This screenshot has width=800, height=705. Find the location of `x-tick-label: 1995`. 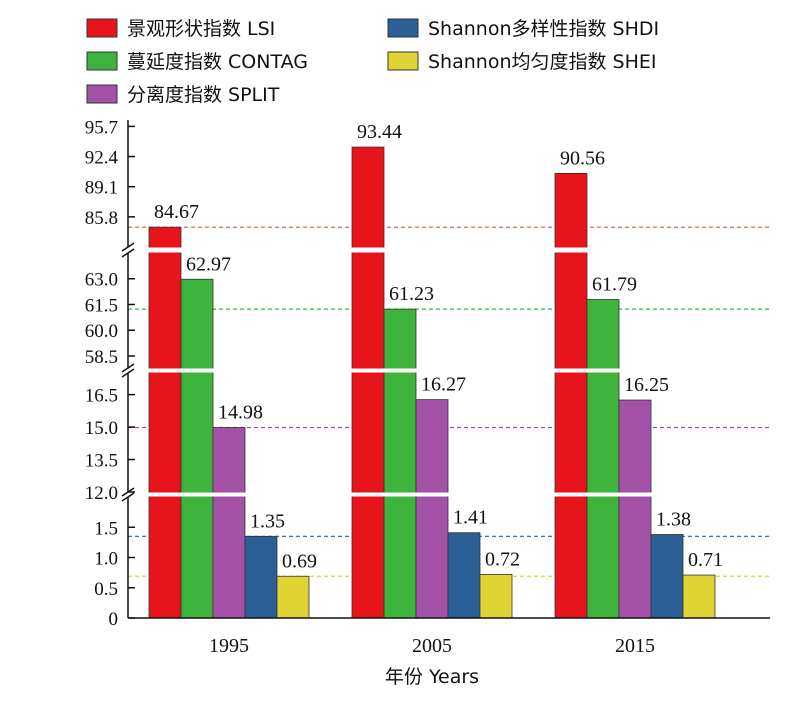

x-tick-label: 1995 is located at coordinates (229, 646).